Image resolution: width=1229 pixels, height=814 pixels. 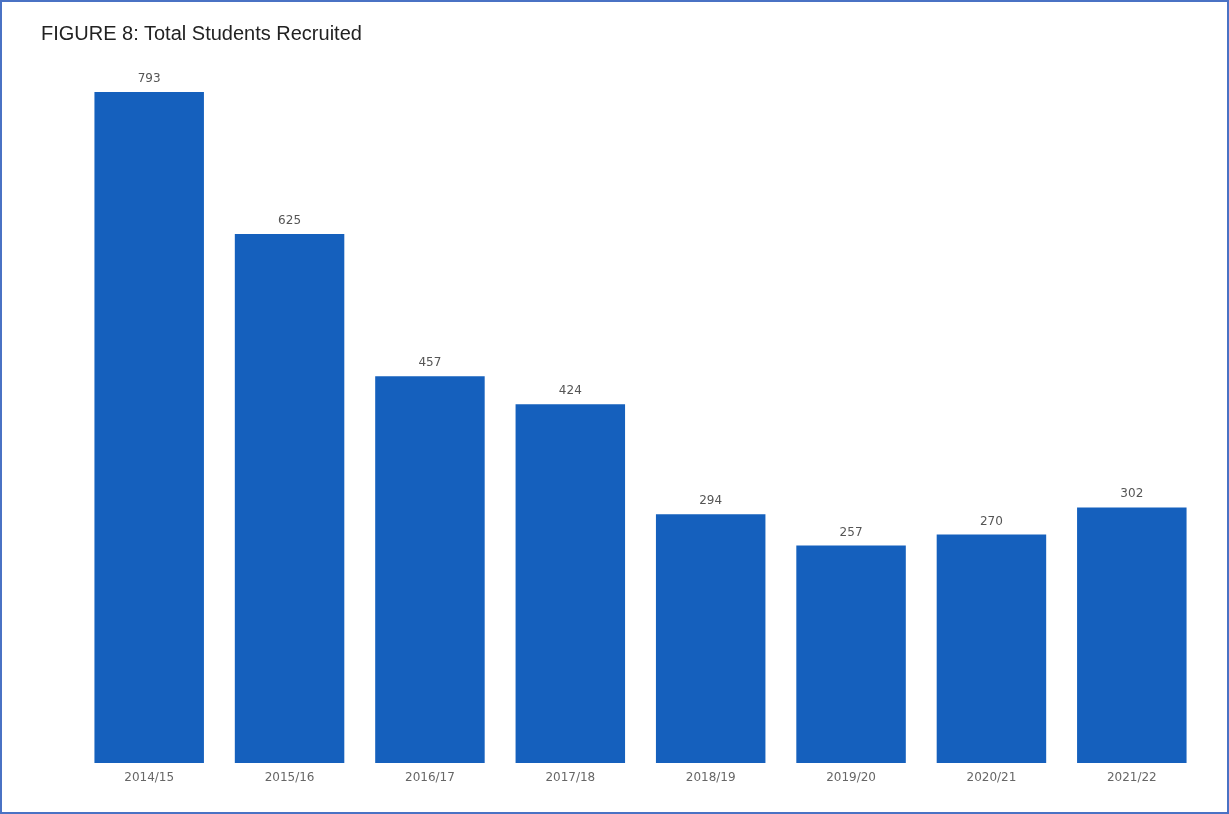 What do you see at coordinates (710, 777) in the screenshot?
I see `x-tick-label: 2018/19` at bounding box center [710, 777].